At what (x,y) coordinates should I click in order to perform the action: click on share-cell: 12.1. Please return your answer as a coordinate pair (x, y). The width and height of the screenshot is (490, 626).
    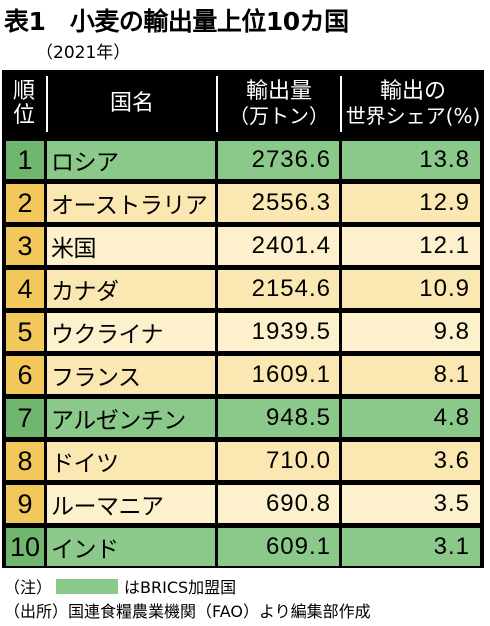
    Looking at the image, I should click on (411, 246).